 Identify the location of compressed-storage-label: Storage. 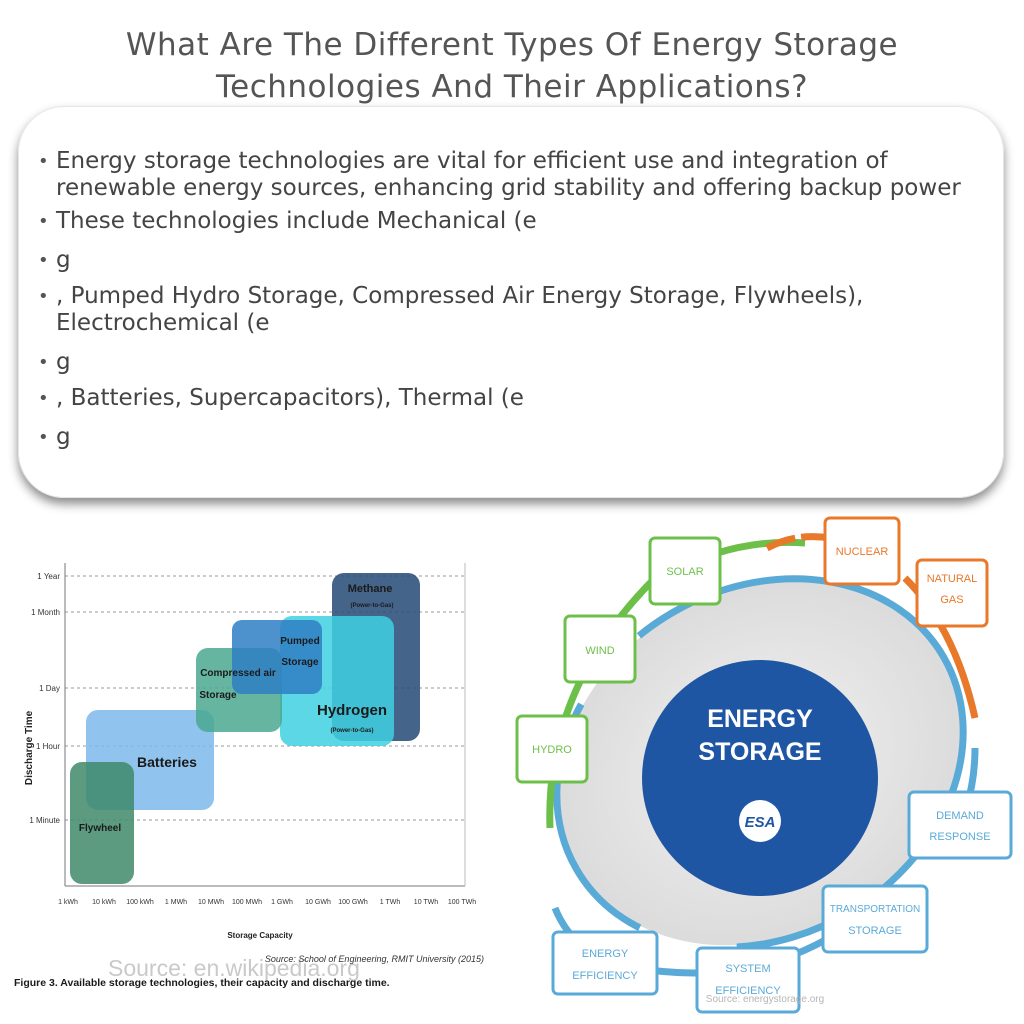
(218, 695).